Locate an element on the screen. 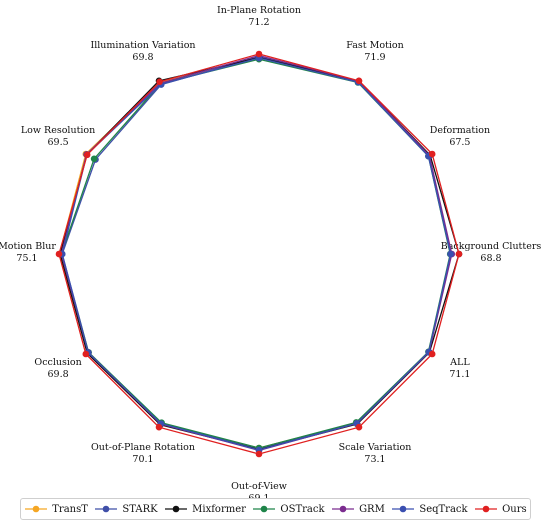 The height and width of the screenshot is (523, 550). legend-item-mixformer: Mixformer is located at coordinates (205, 509).